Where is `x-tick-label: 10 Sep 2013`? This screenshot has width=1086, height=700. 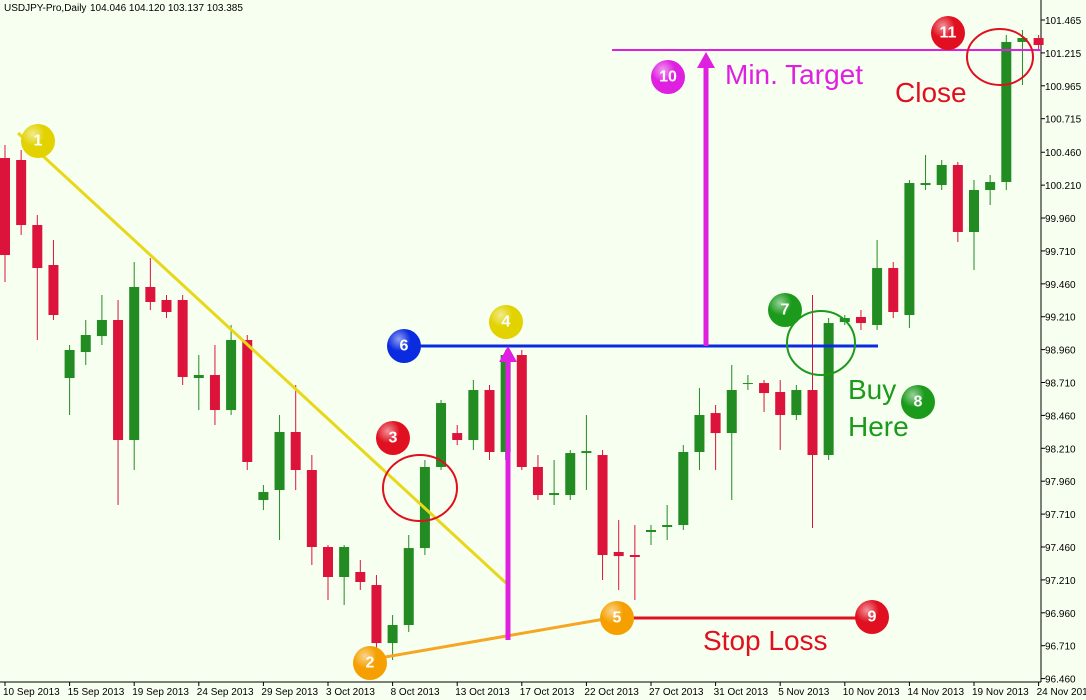 x-tick-label: 10 Sep 2013 is located at coordinates (31, 692).